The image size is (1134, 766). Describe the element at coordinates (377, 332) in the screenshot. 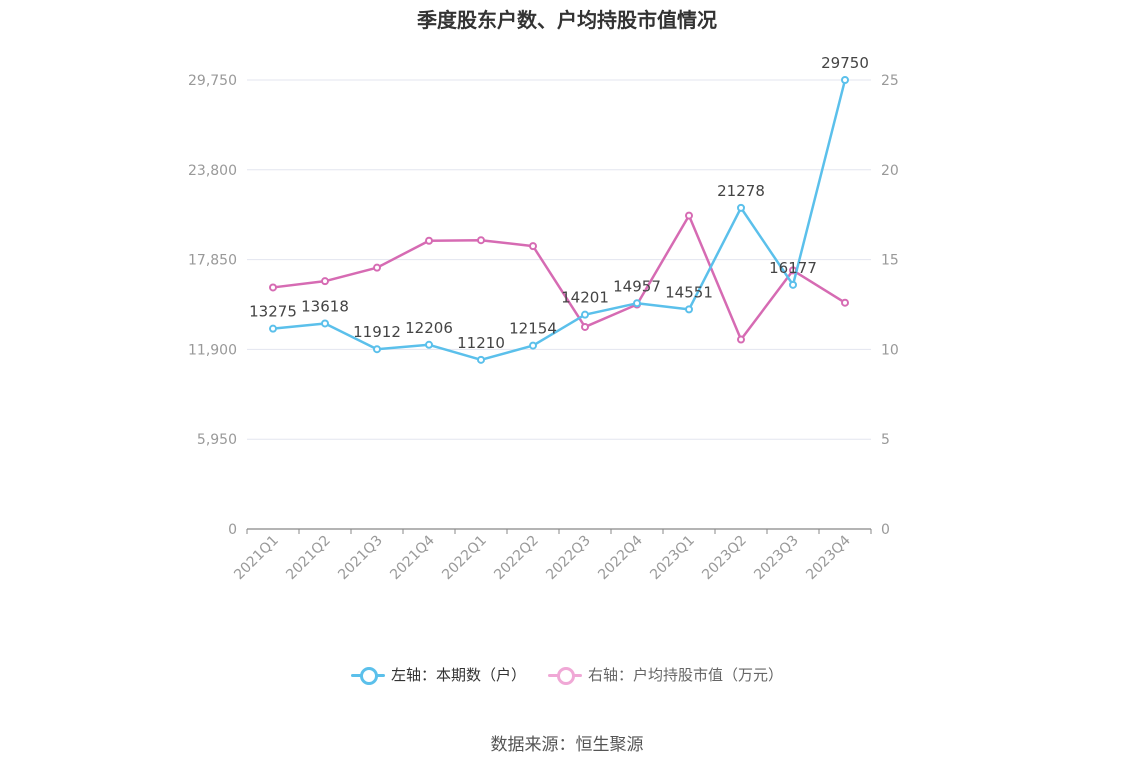

I see `data-label: 11912` at that location.